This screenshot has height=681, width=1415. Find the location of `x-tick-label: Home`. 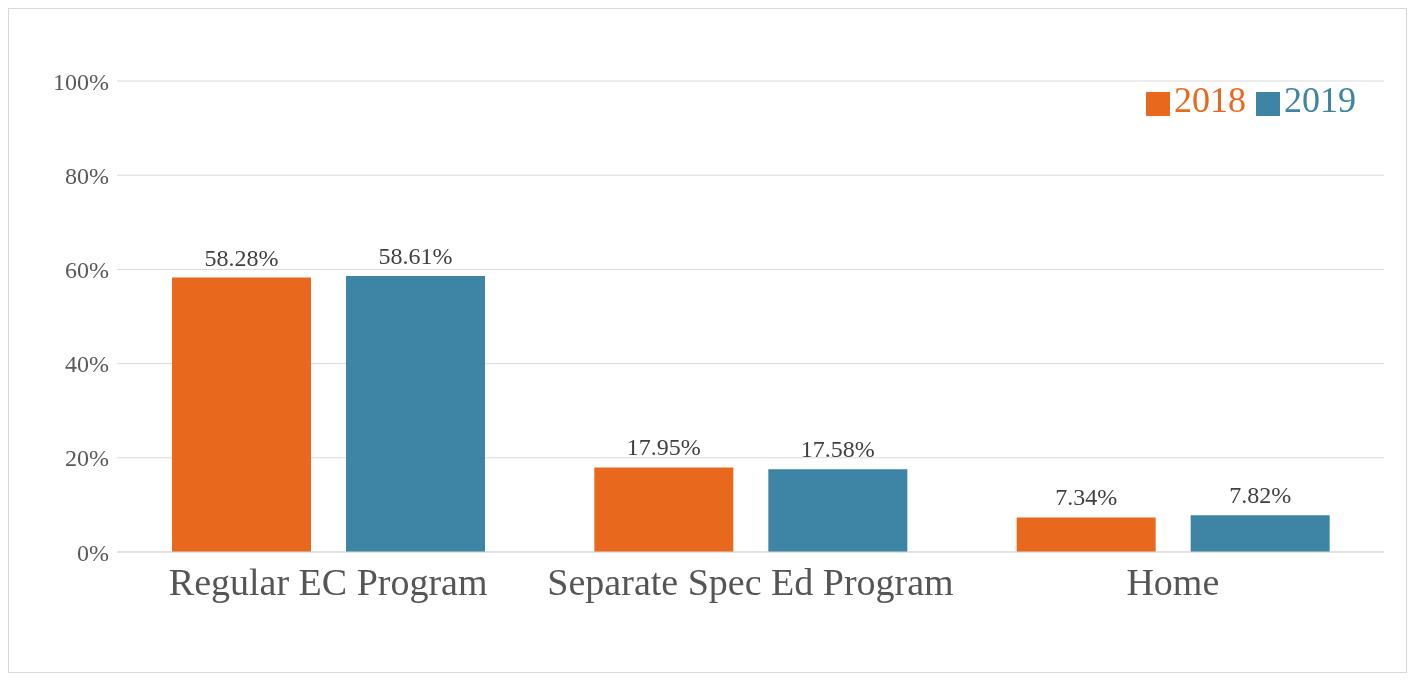

x-tick-label: Home is located at coordinates (1173, 581).